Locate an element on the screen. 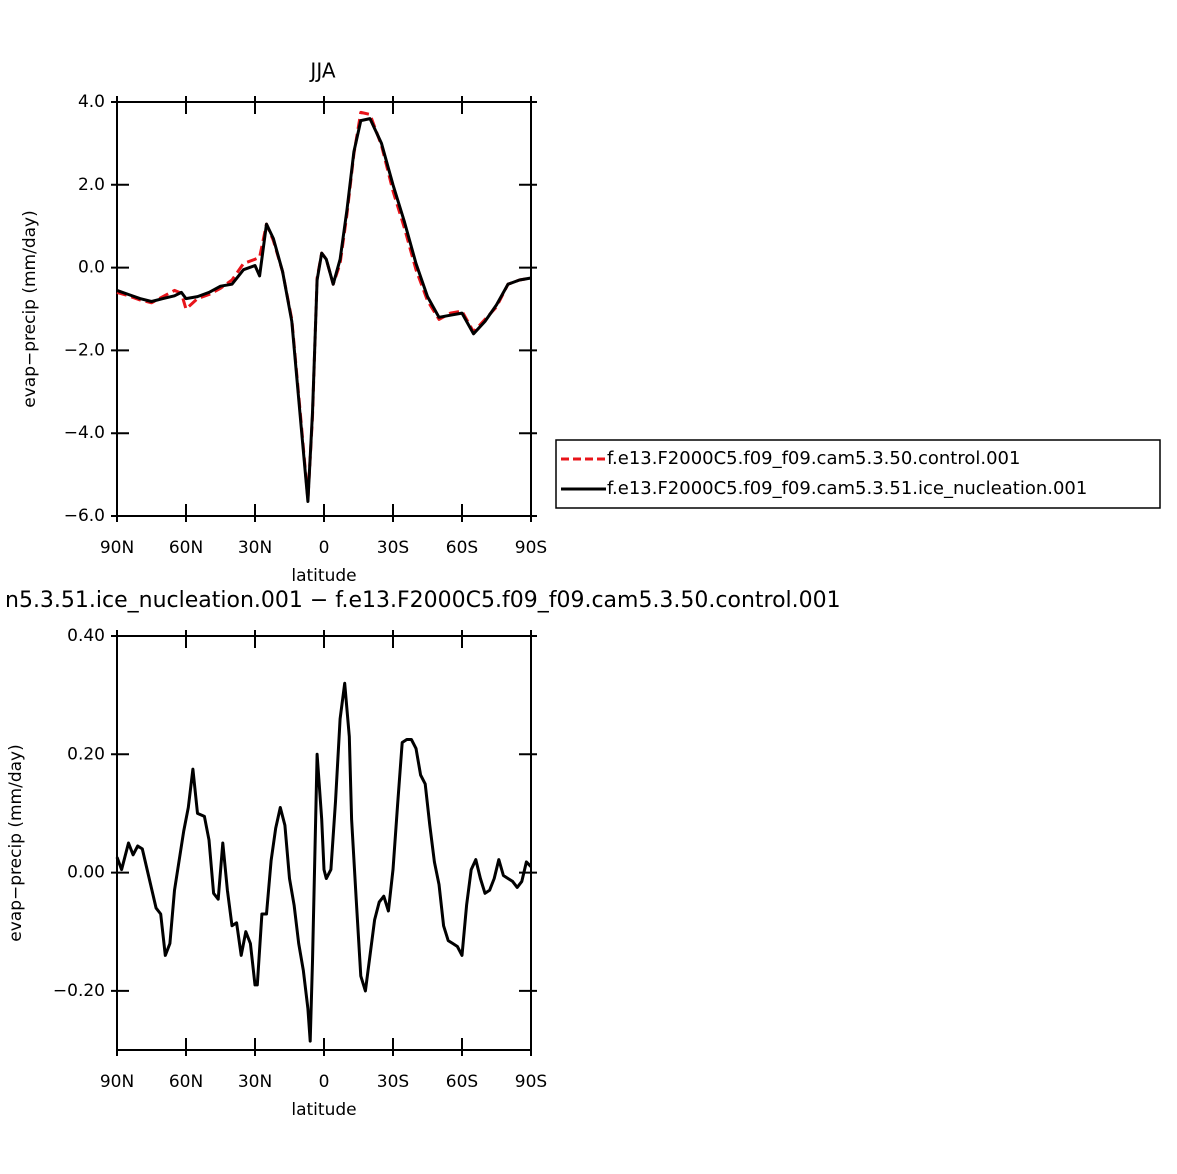 This screenshot has width=1177, height=1174. chart-title: JJA is located at coordinates (321, 71).